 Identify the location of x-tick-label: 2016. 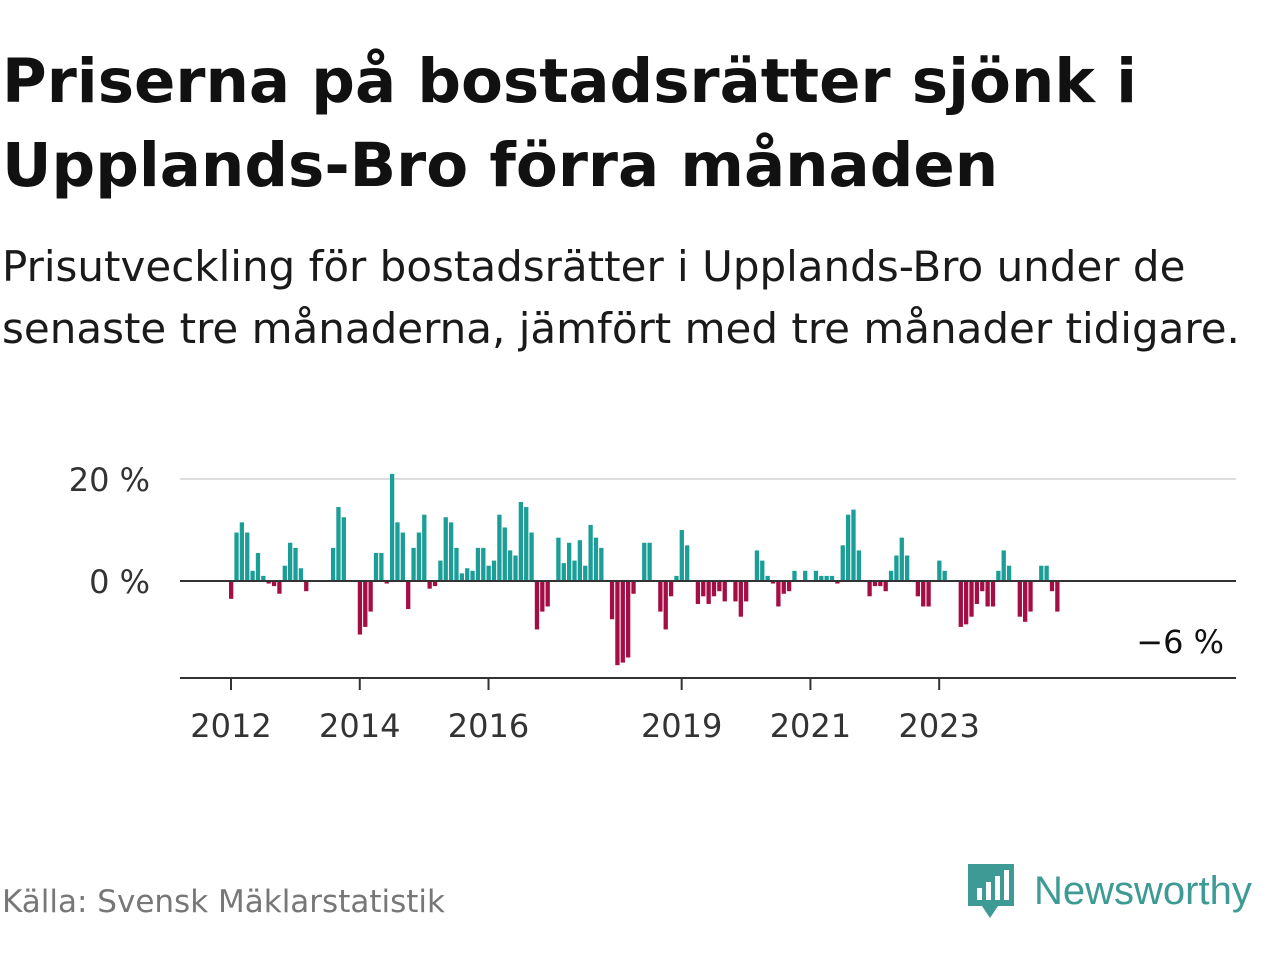
(488, 726).